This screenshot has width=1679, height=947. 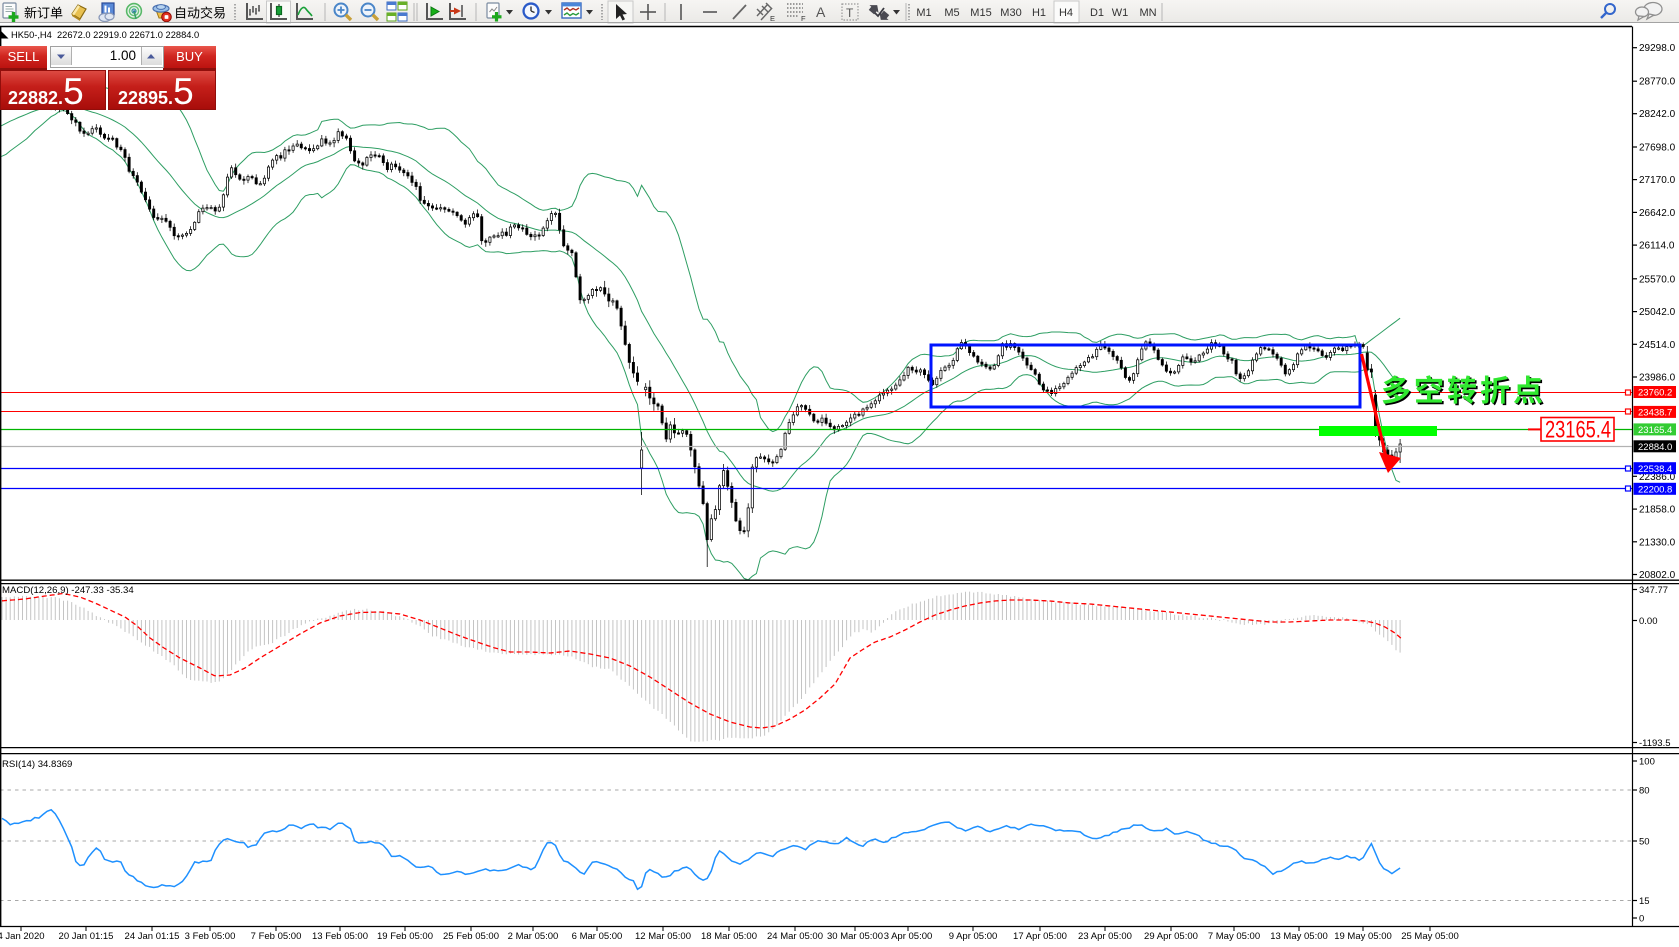 I want to click on svg-text: M30, so click(x=1010, y=13).